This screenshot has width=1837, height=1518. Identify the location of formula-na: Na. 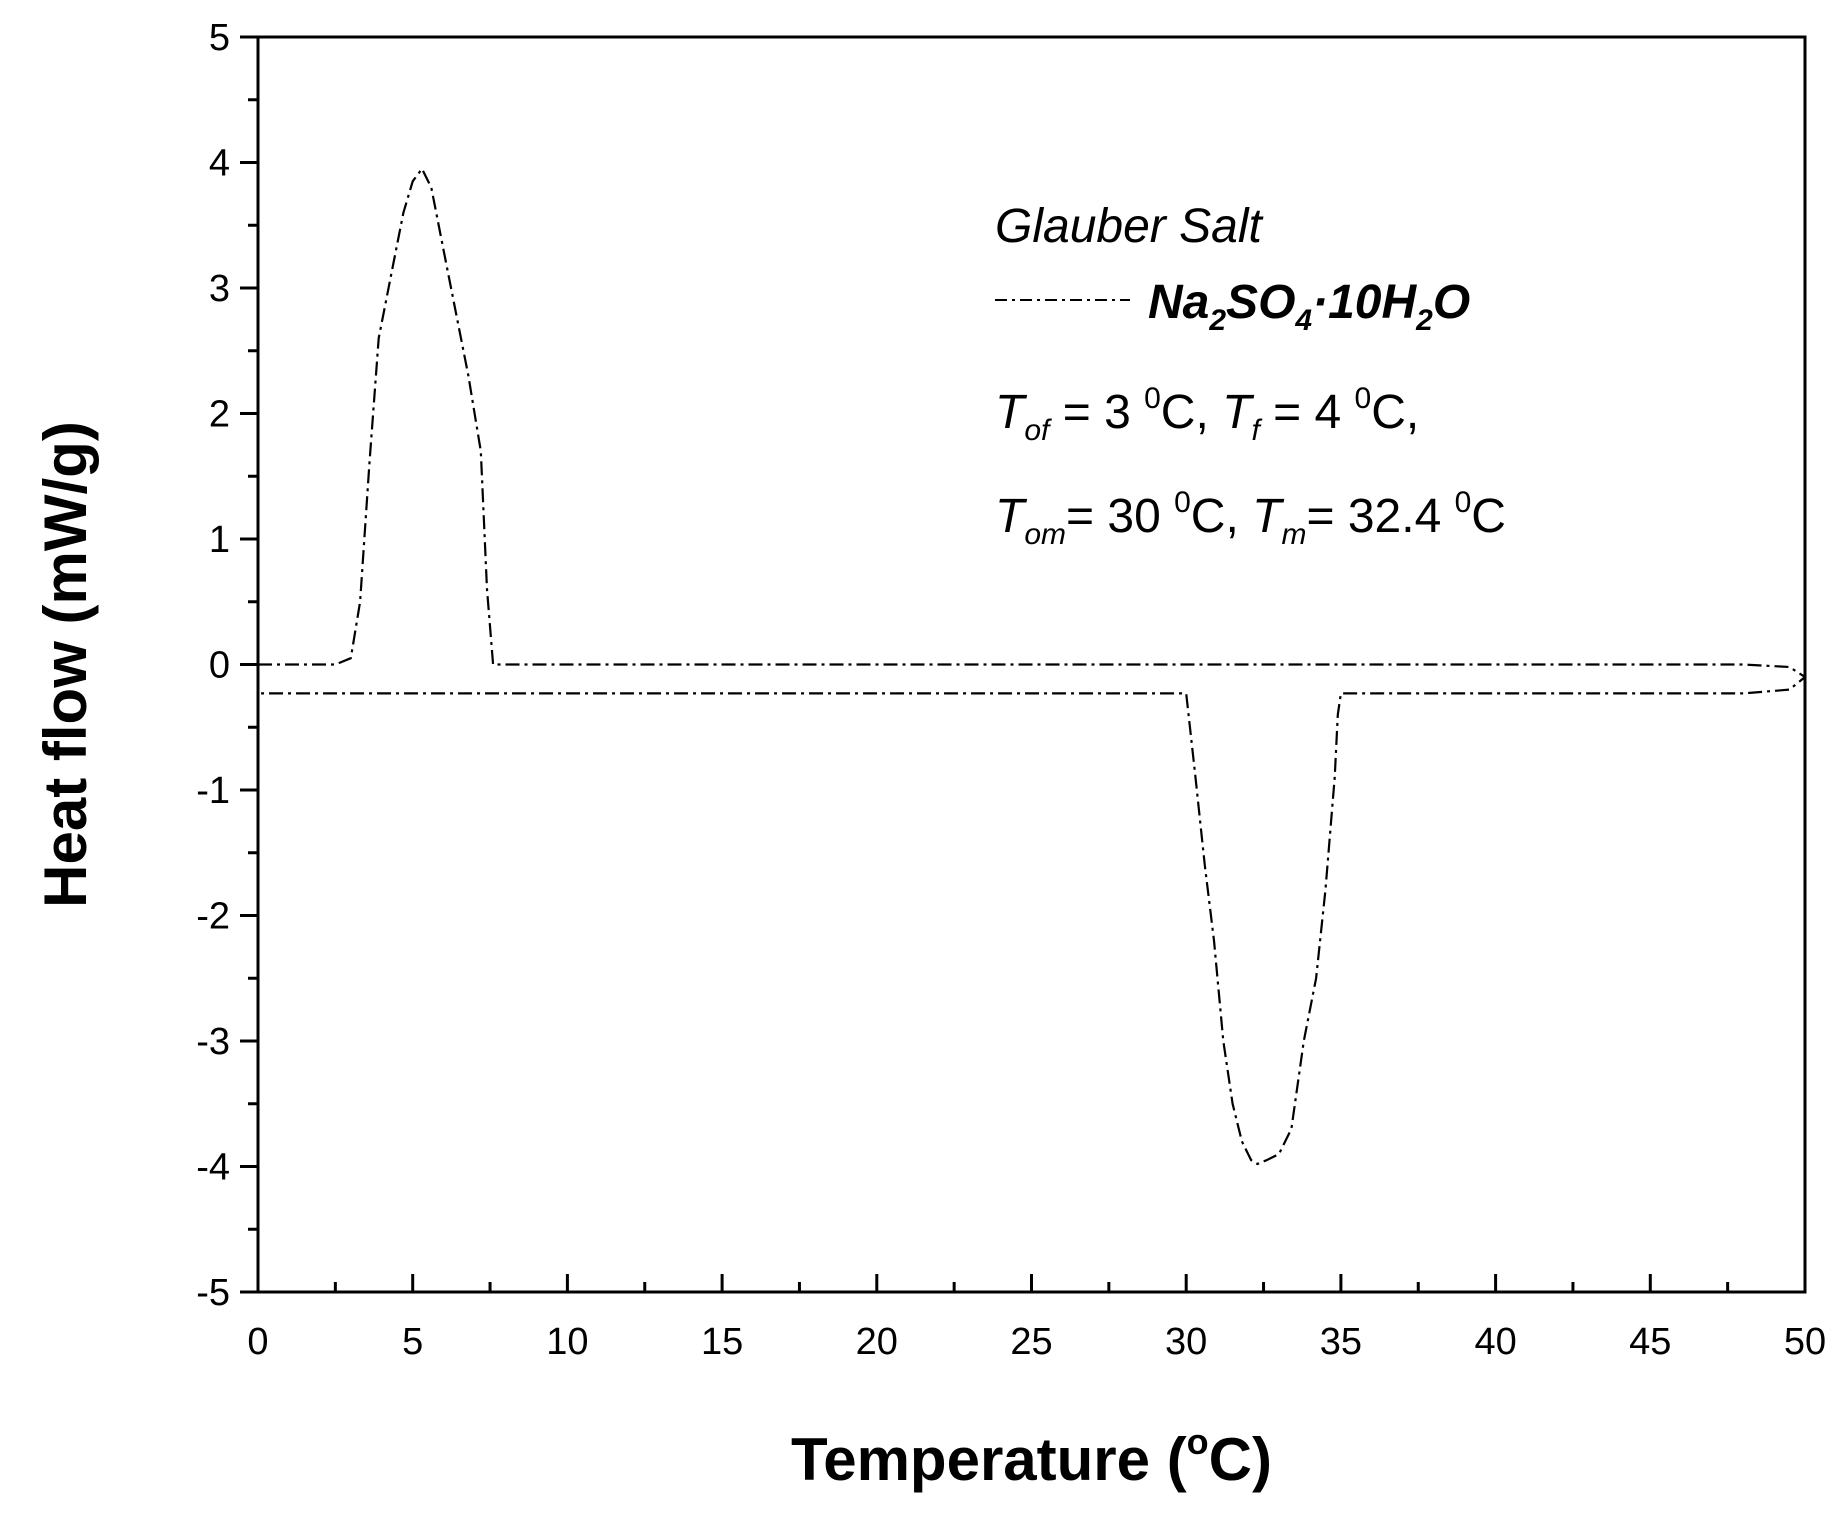
(1178, 302).